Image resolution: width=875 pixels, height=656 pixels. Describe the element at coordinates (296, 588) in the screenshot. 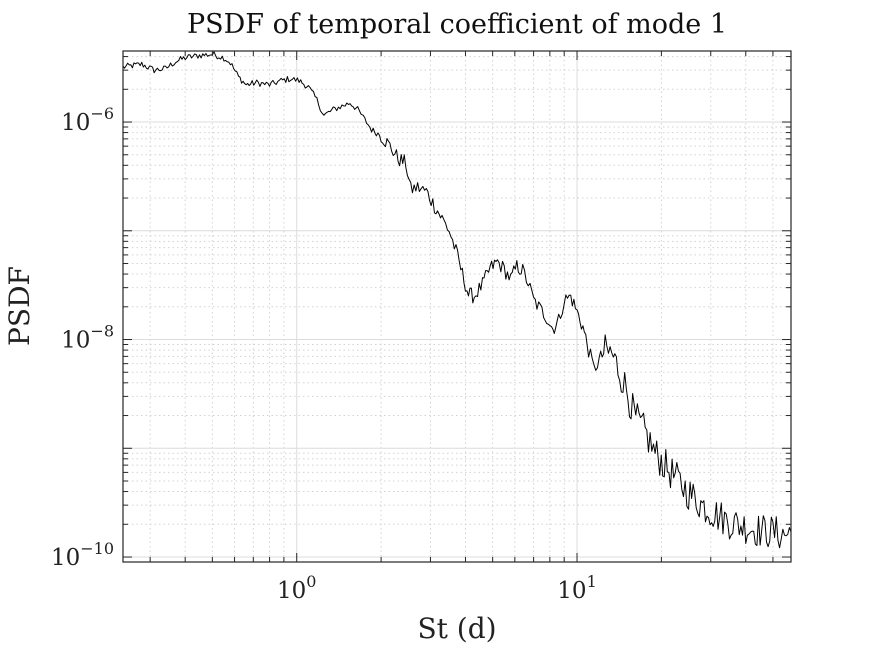

I see `x-tick-label: 10⁰` at that location.